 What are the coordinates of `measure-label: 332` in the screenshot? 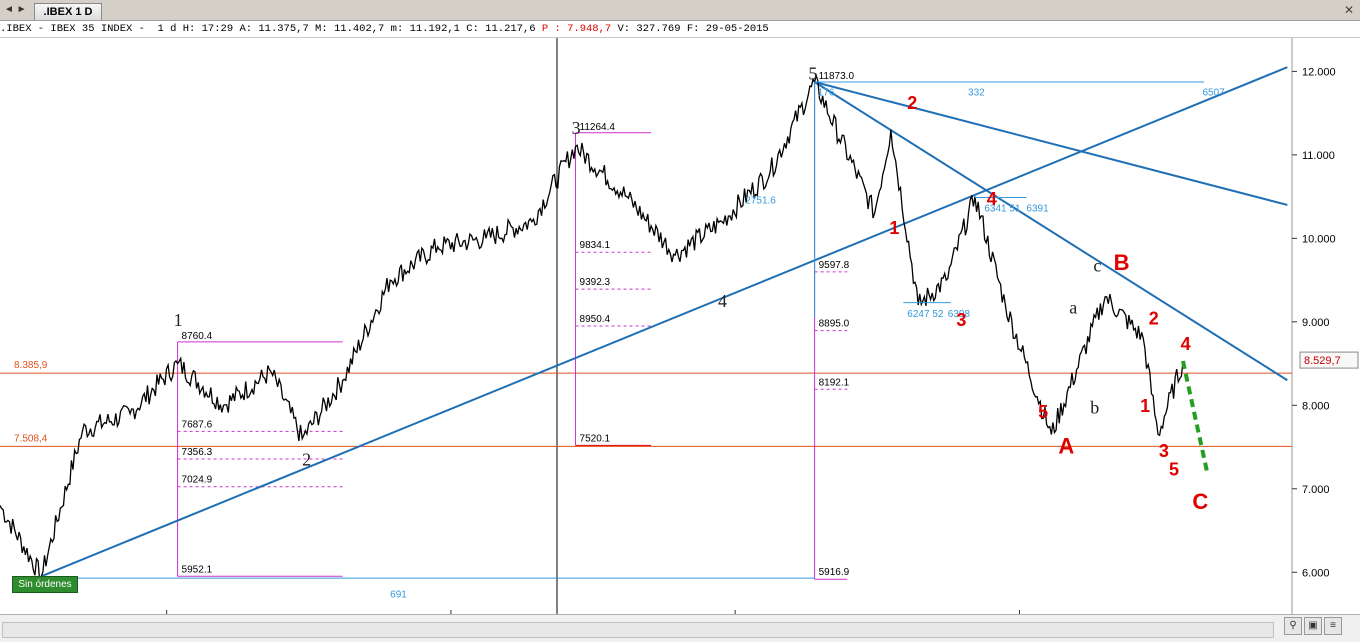 It's located at (976, 93).